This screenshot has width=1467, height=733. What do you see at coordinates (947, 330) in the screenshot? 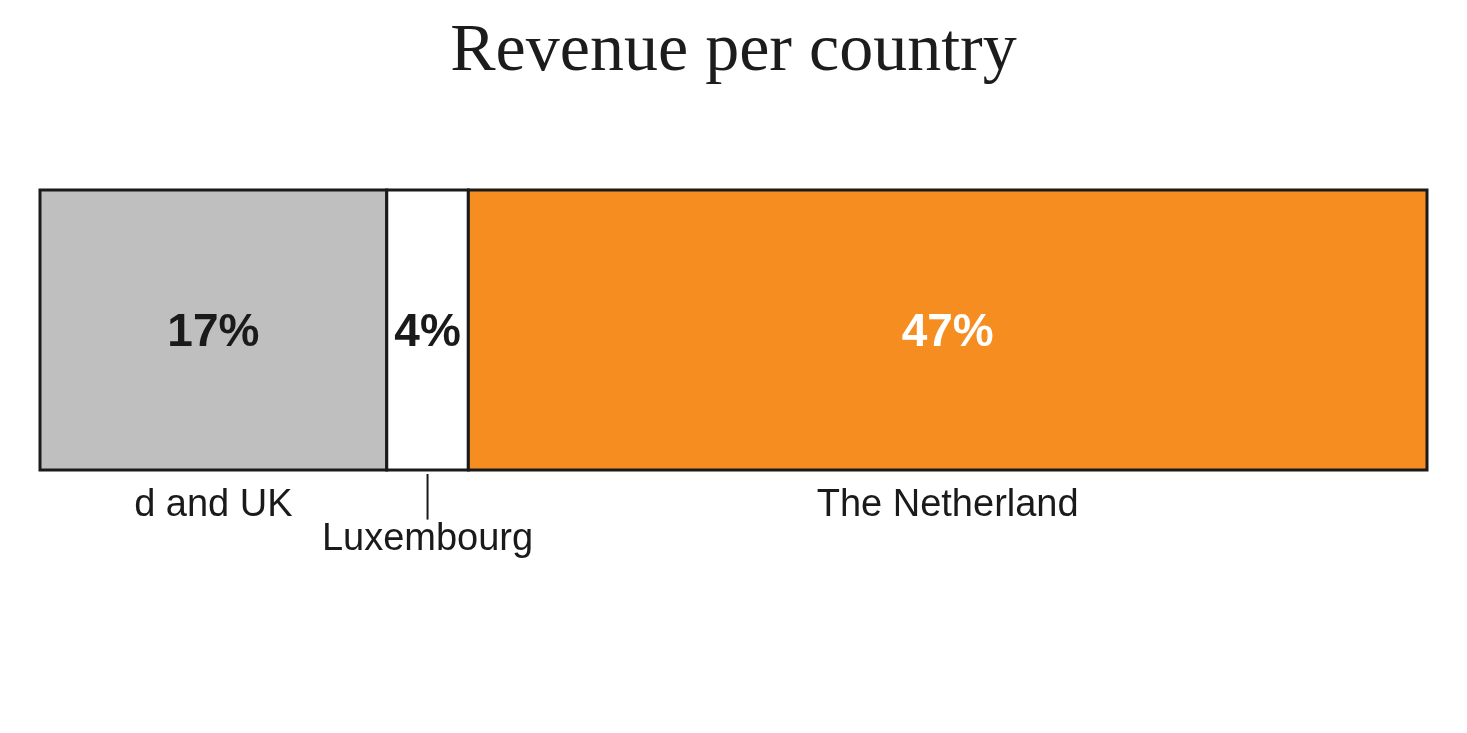
I see `data-label: 47%` at bounding box center [947, 330].